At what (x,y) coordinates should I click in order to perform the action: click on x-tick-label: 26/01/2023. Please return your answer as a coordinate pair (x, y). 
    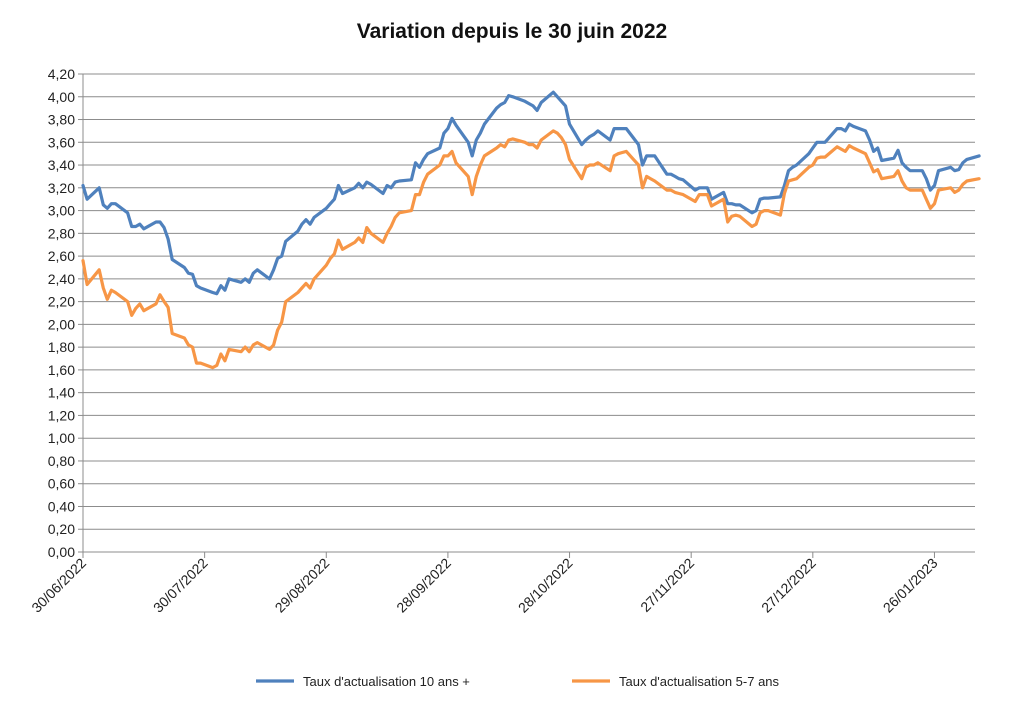
    Looking at the image, I should click on (910, 585).